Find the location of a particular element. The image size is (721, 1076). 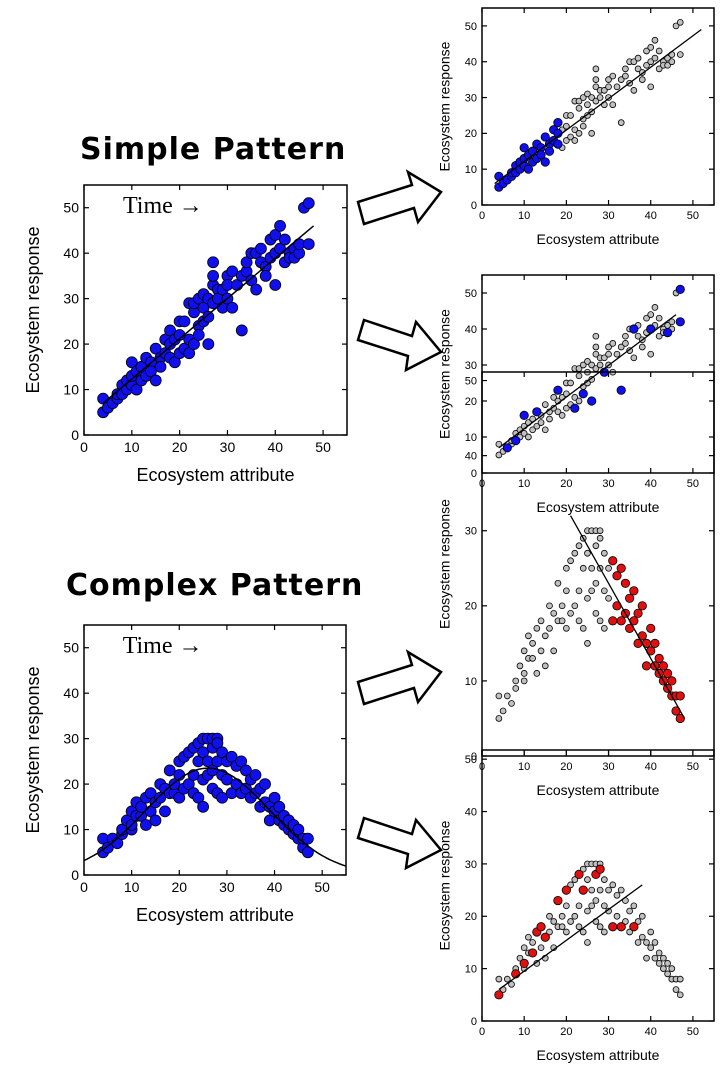

x-axis-label: Ecosystem attribute is located at coordinates (598, 790).